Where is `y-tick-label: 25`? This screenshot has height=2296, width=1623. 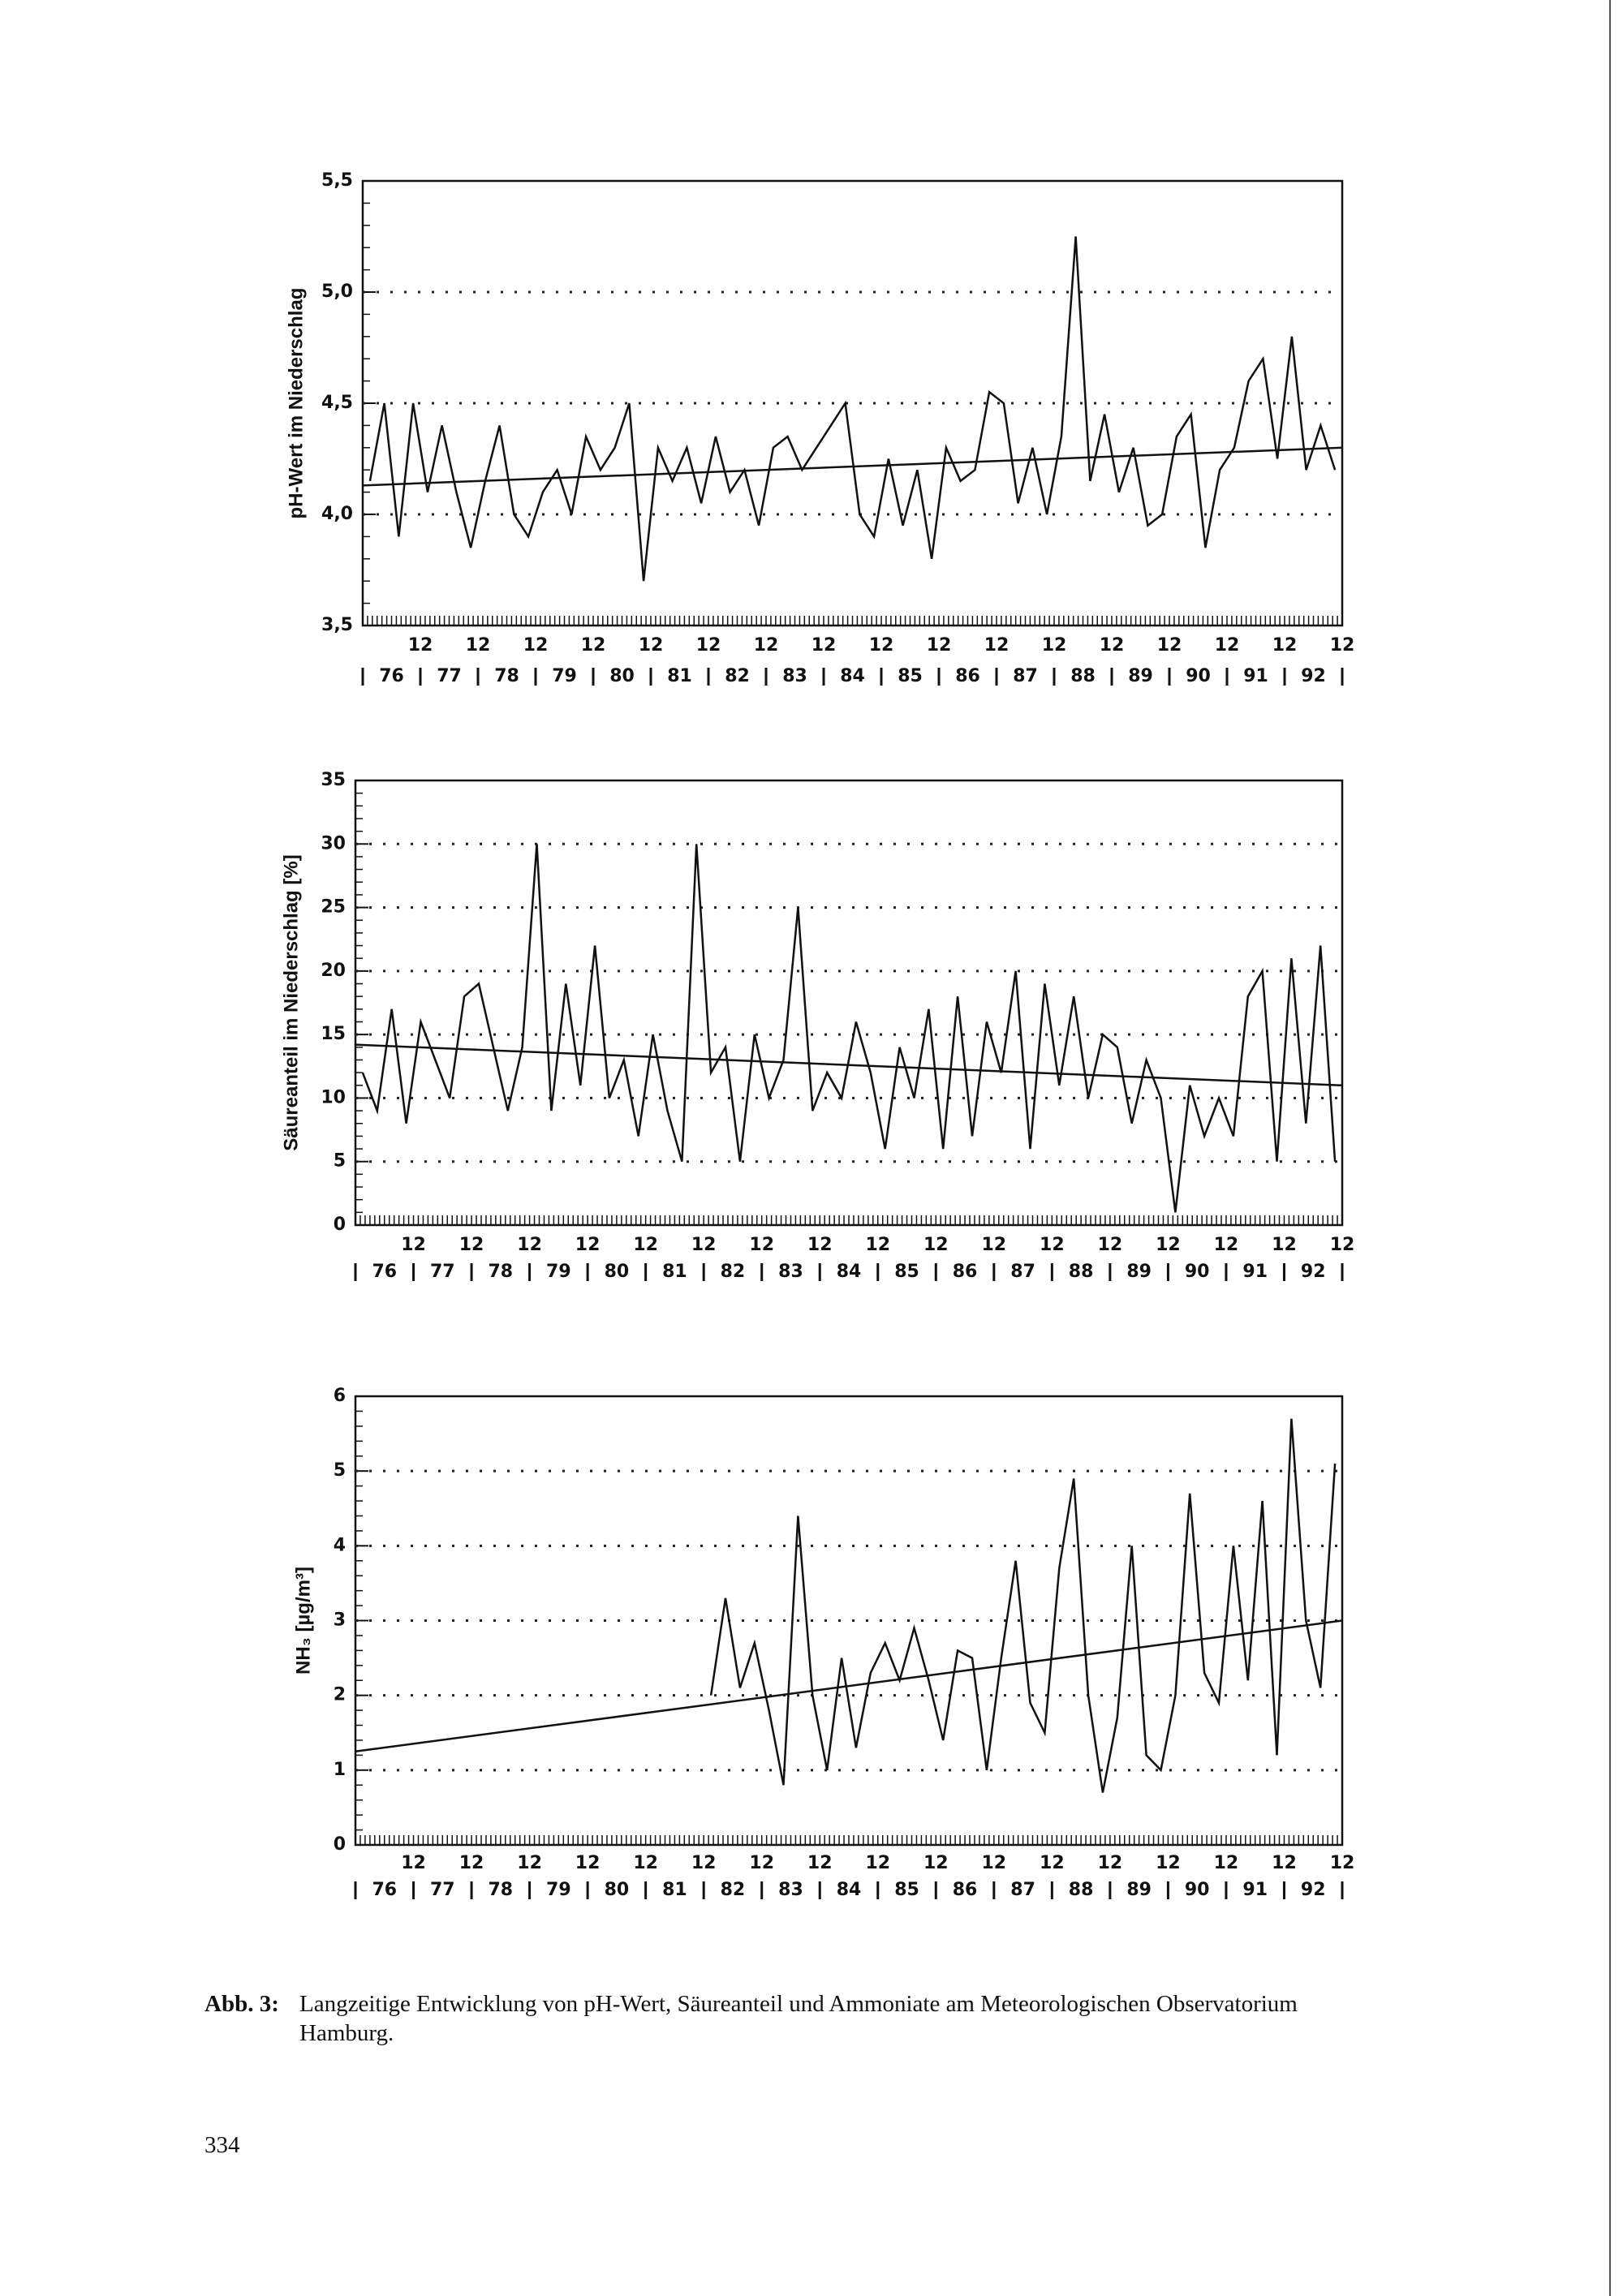 y-tick-label: 25 is located at coordinates (333, 907).